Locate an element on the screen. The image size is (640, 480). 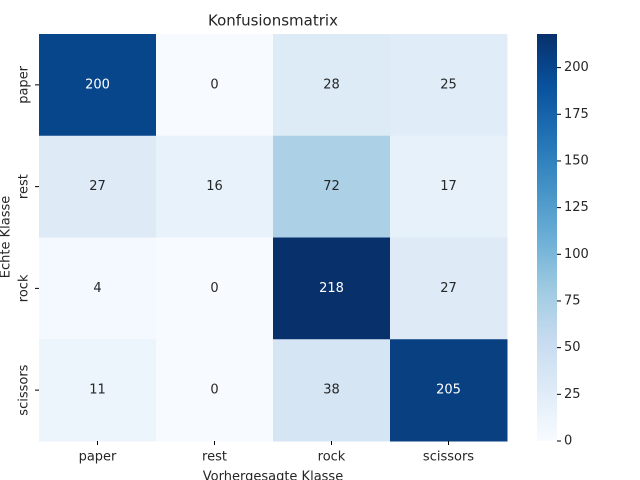
colorbar is located at coordinates (547, 237).